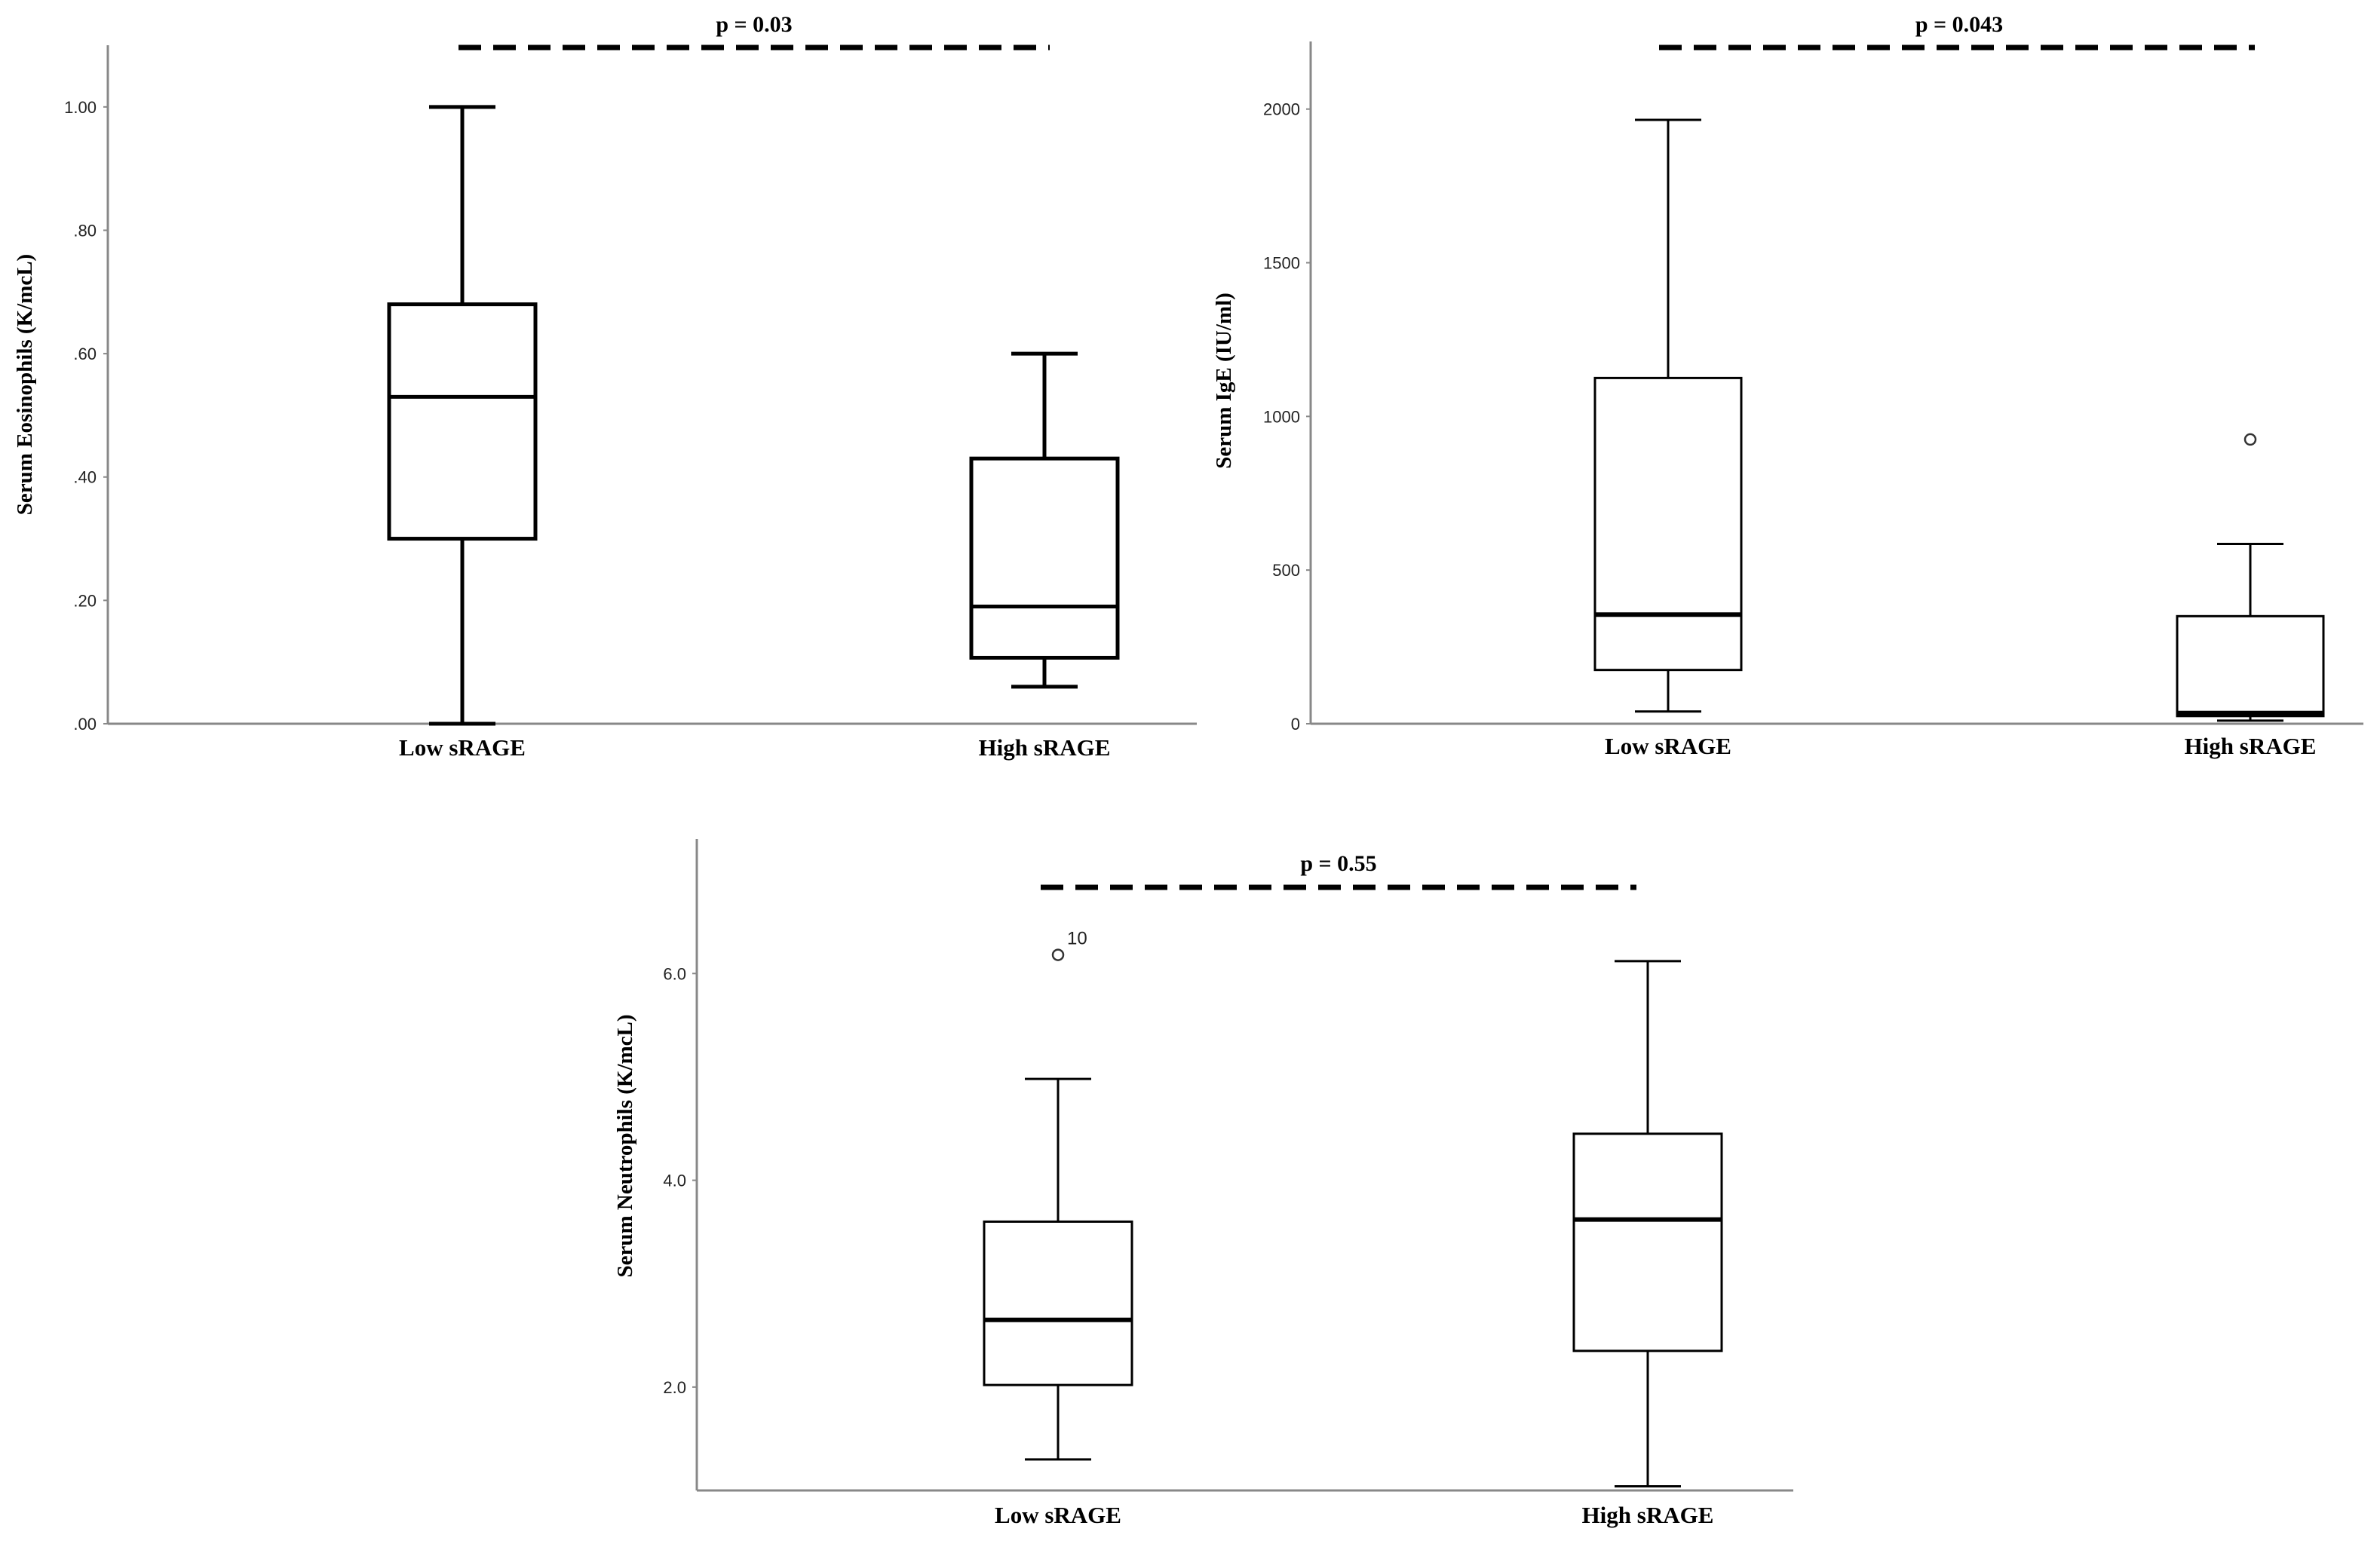 Image resolution: width=2380 pixels, height=1547 pixels. I want to click on y-axis-title: Serum Eosinophils (K/mcL), so click(25, 384).